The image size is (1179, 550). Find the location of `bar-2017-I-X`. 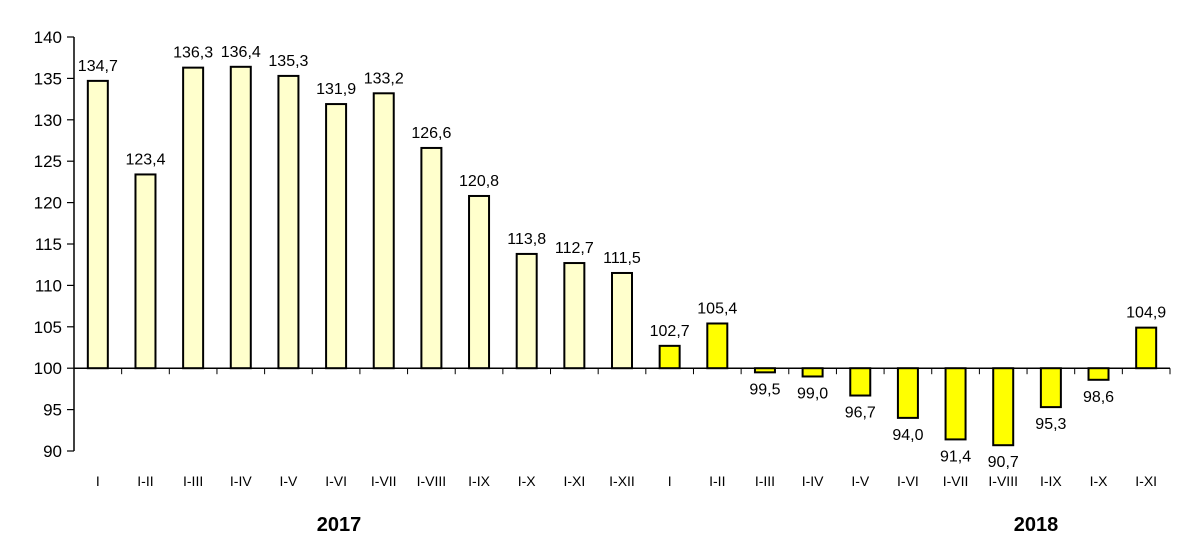

bar-2017-I-X is located at coordinates (526, 311).